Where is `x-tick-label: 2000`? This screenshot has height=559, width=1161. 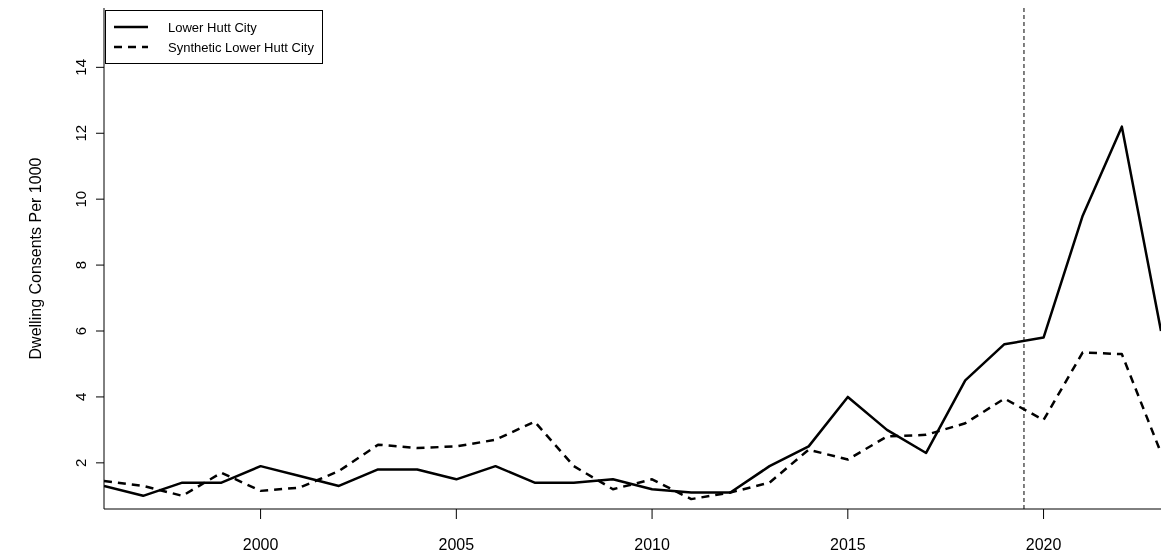
x-tick-label: 2000 is located at coordinates (260, 545).